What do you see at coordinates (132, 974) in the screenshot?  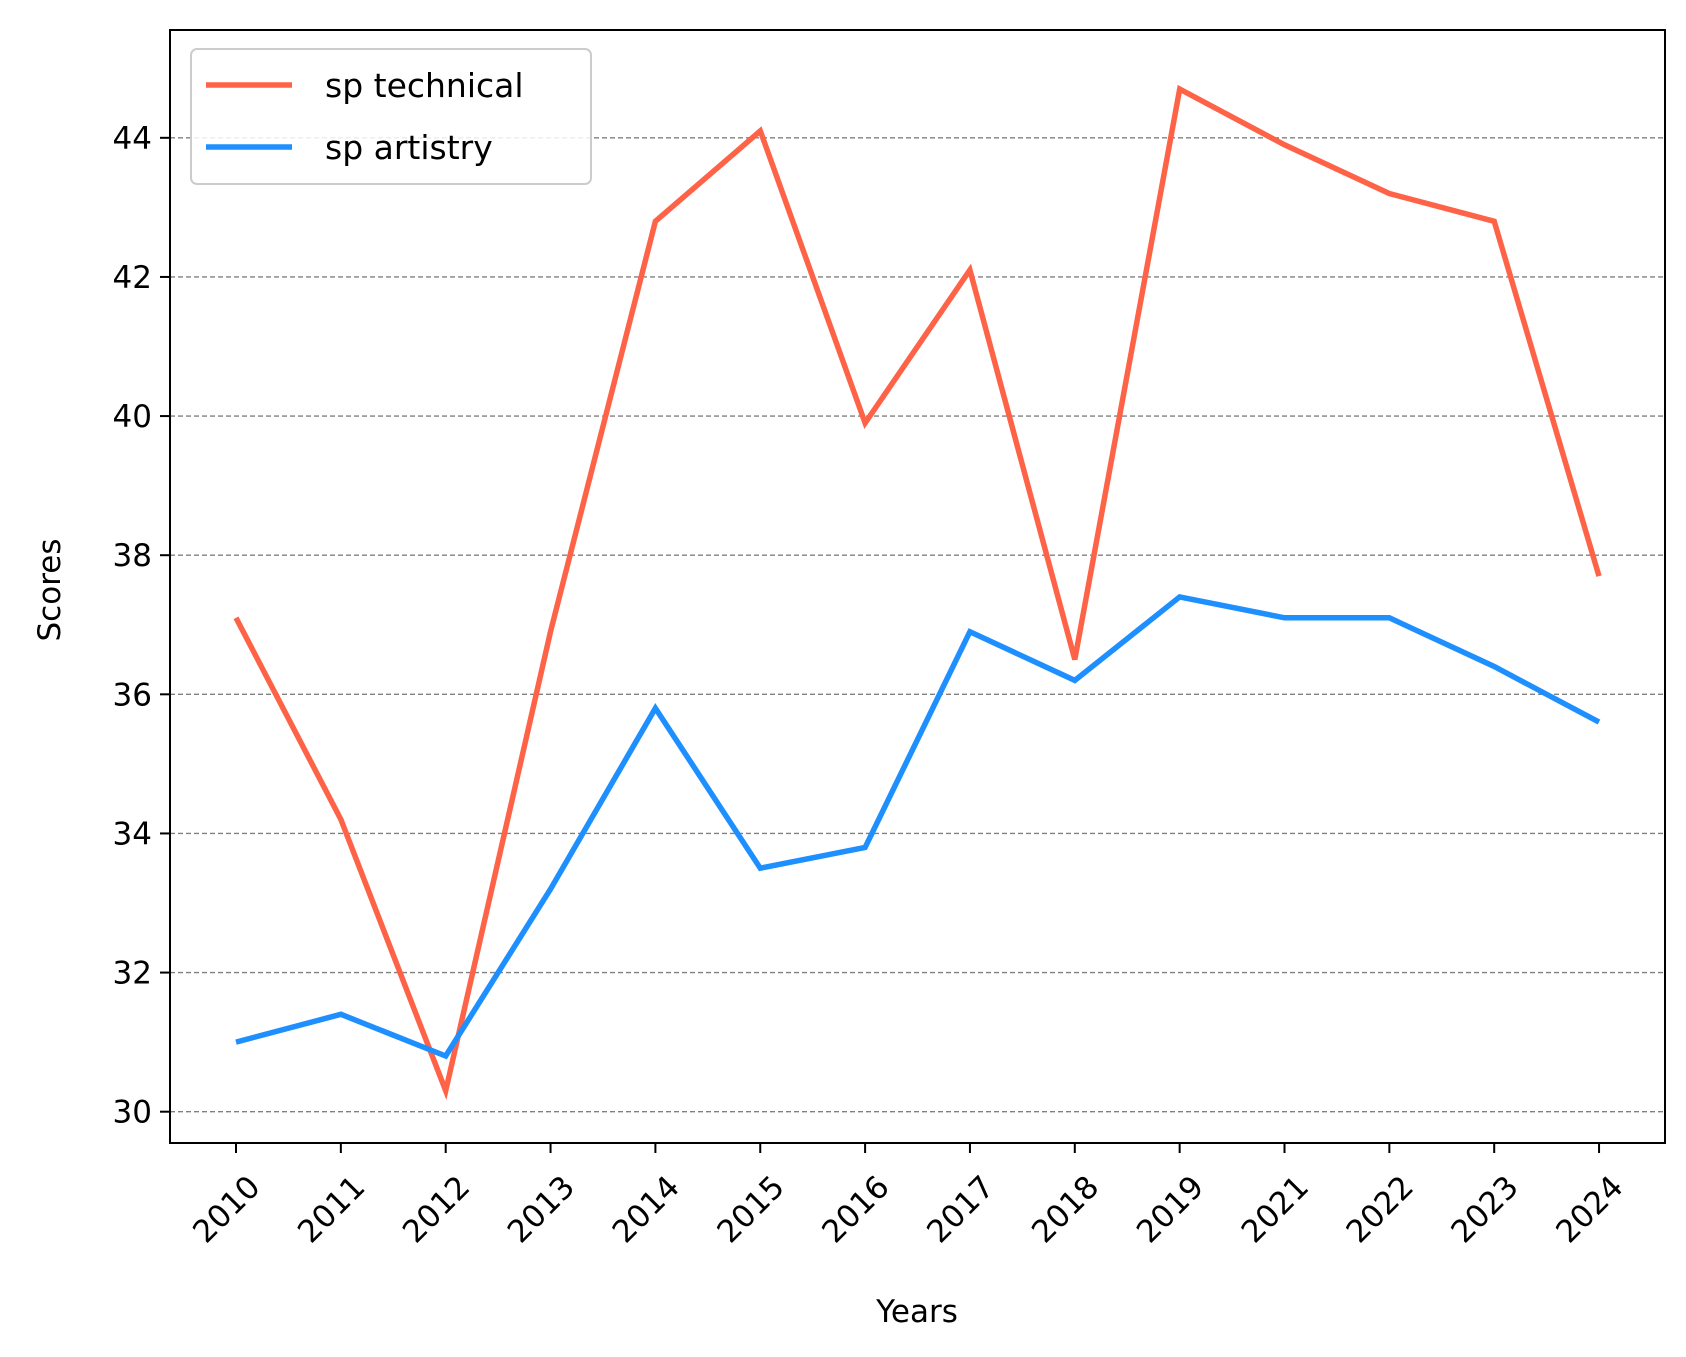 I see `y-tick-label: 32` at bounding box center [132, 974].